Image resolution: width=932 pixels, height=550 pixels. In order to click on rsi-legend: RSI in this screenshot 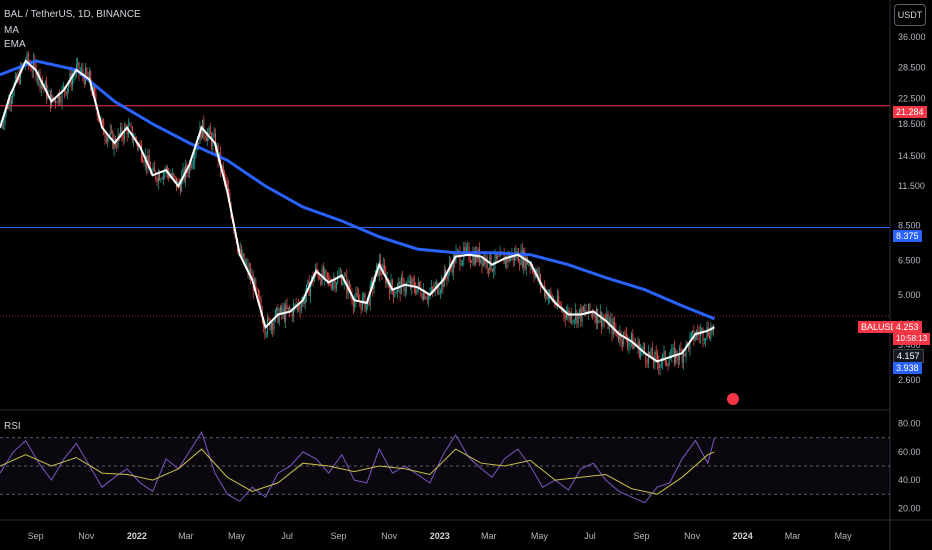, I will do `click(12, 426)`.